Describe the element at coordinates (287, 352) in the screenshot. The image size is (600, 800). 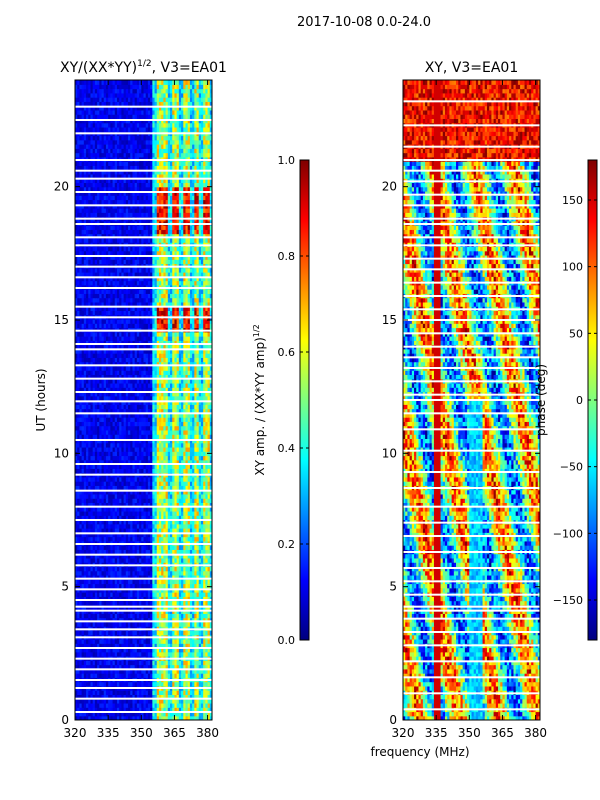
I see `colorbar-tick-label: 0.6` at that location.